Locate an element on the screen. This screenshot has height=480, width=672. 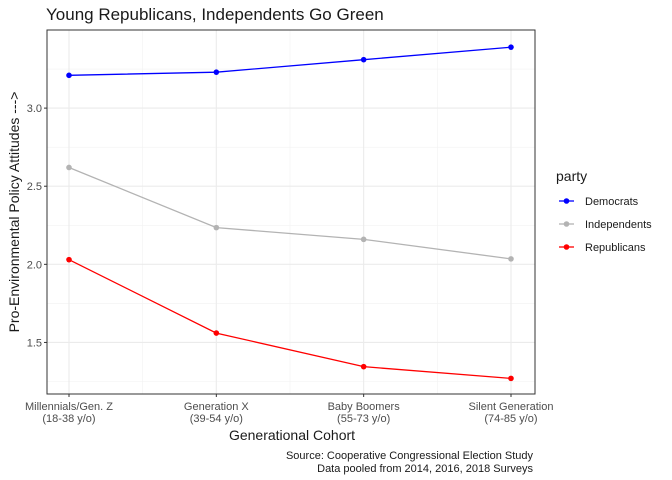
y-axis-title: Pro-Environmental Policy Attitudes ---> is located at coordinates (14, 212).